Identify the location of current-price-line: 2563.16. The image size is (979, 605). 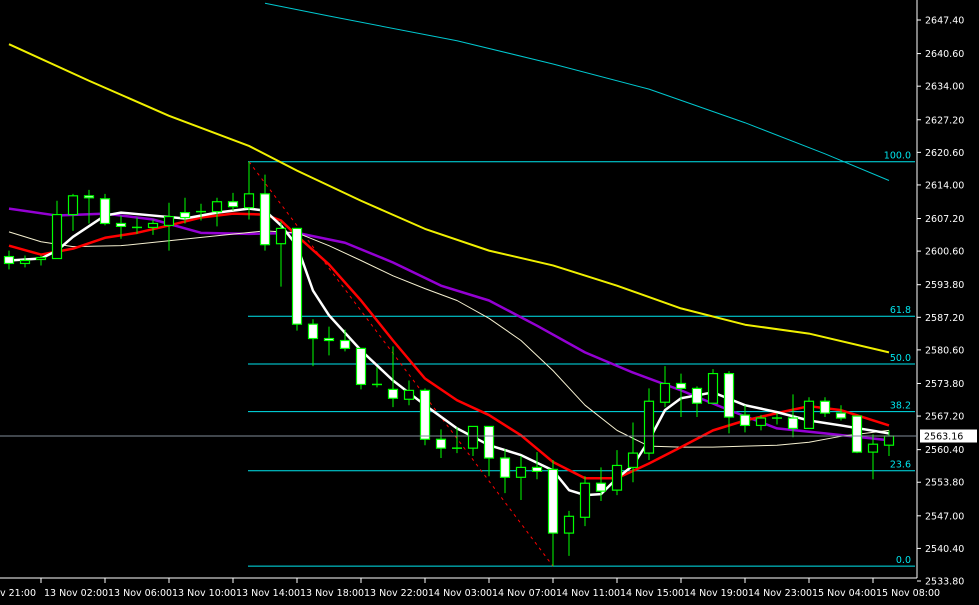
(488, 436).